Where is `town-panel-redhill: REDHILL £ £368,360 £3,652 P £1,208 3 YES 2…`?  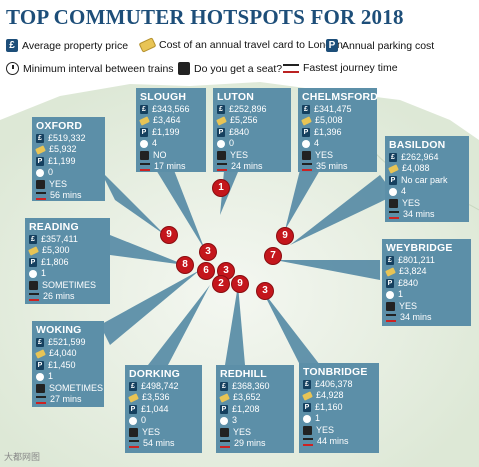
town-panel-redhill: REDHILL £ £368,360 £3,652 P £1,208 3 YES 2… is located at coordinates (255, 409).